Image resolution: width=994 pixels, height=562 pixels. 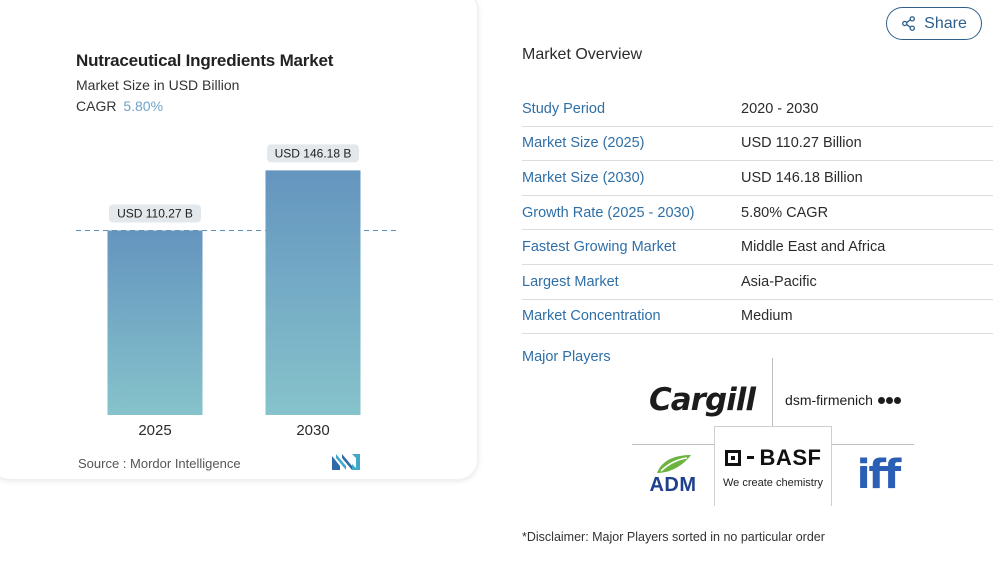 I want to click on dsm-dots-icon, so click(x=889, y=400).